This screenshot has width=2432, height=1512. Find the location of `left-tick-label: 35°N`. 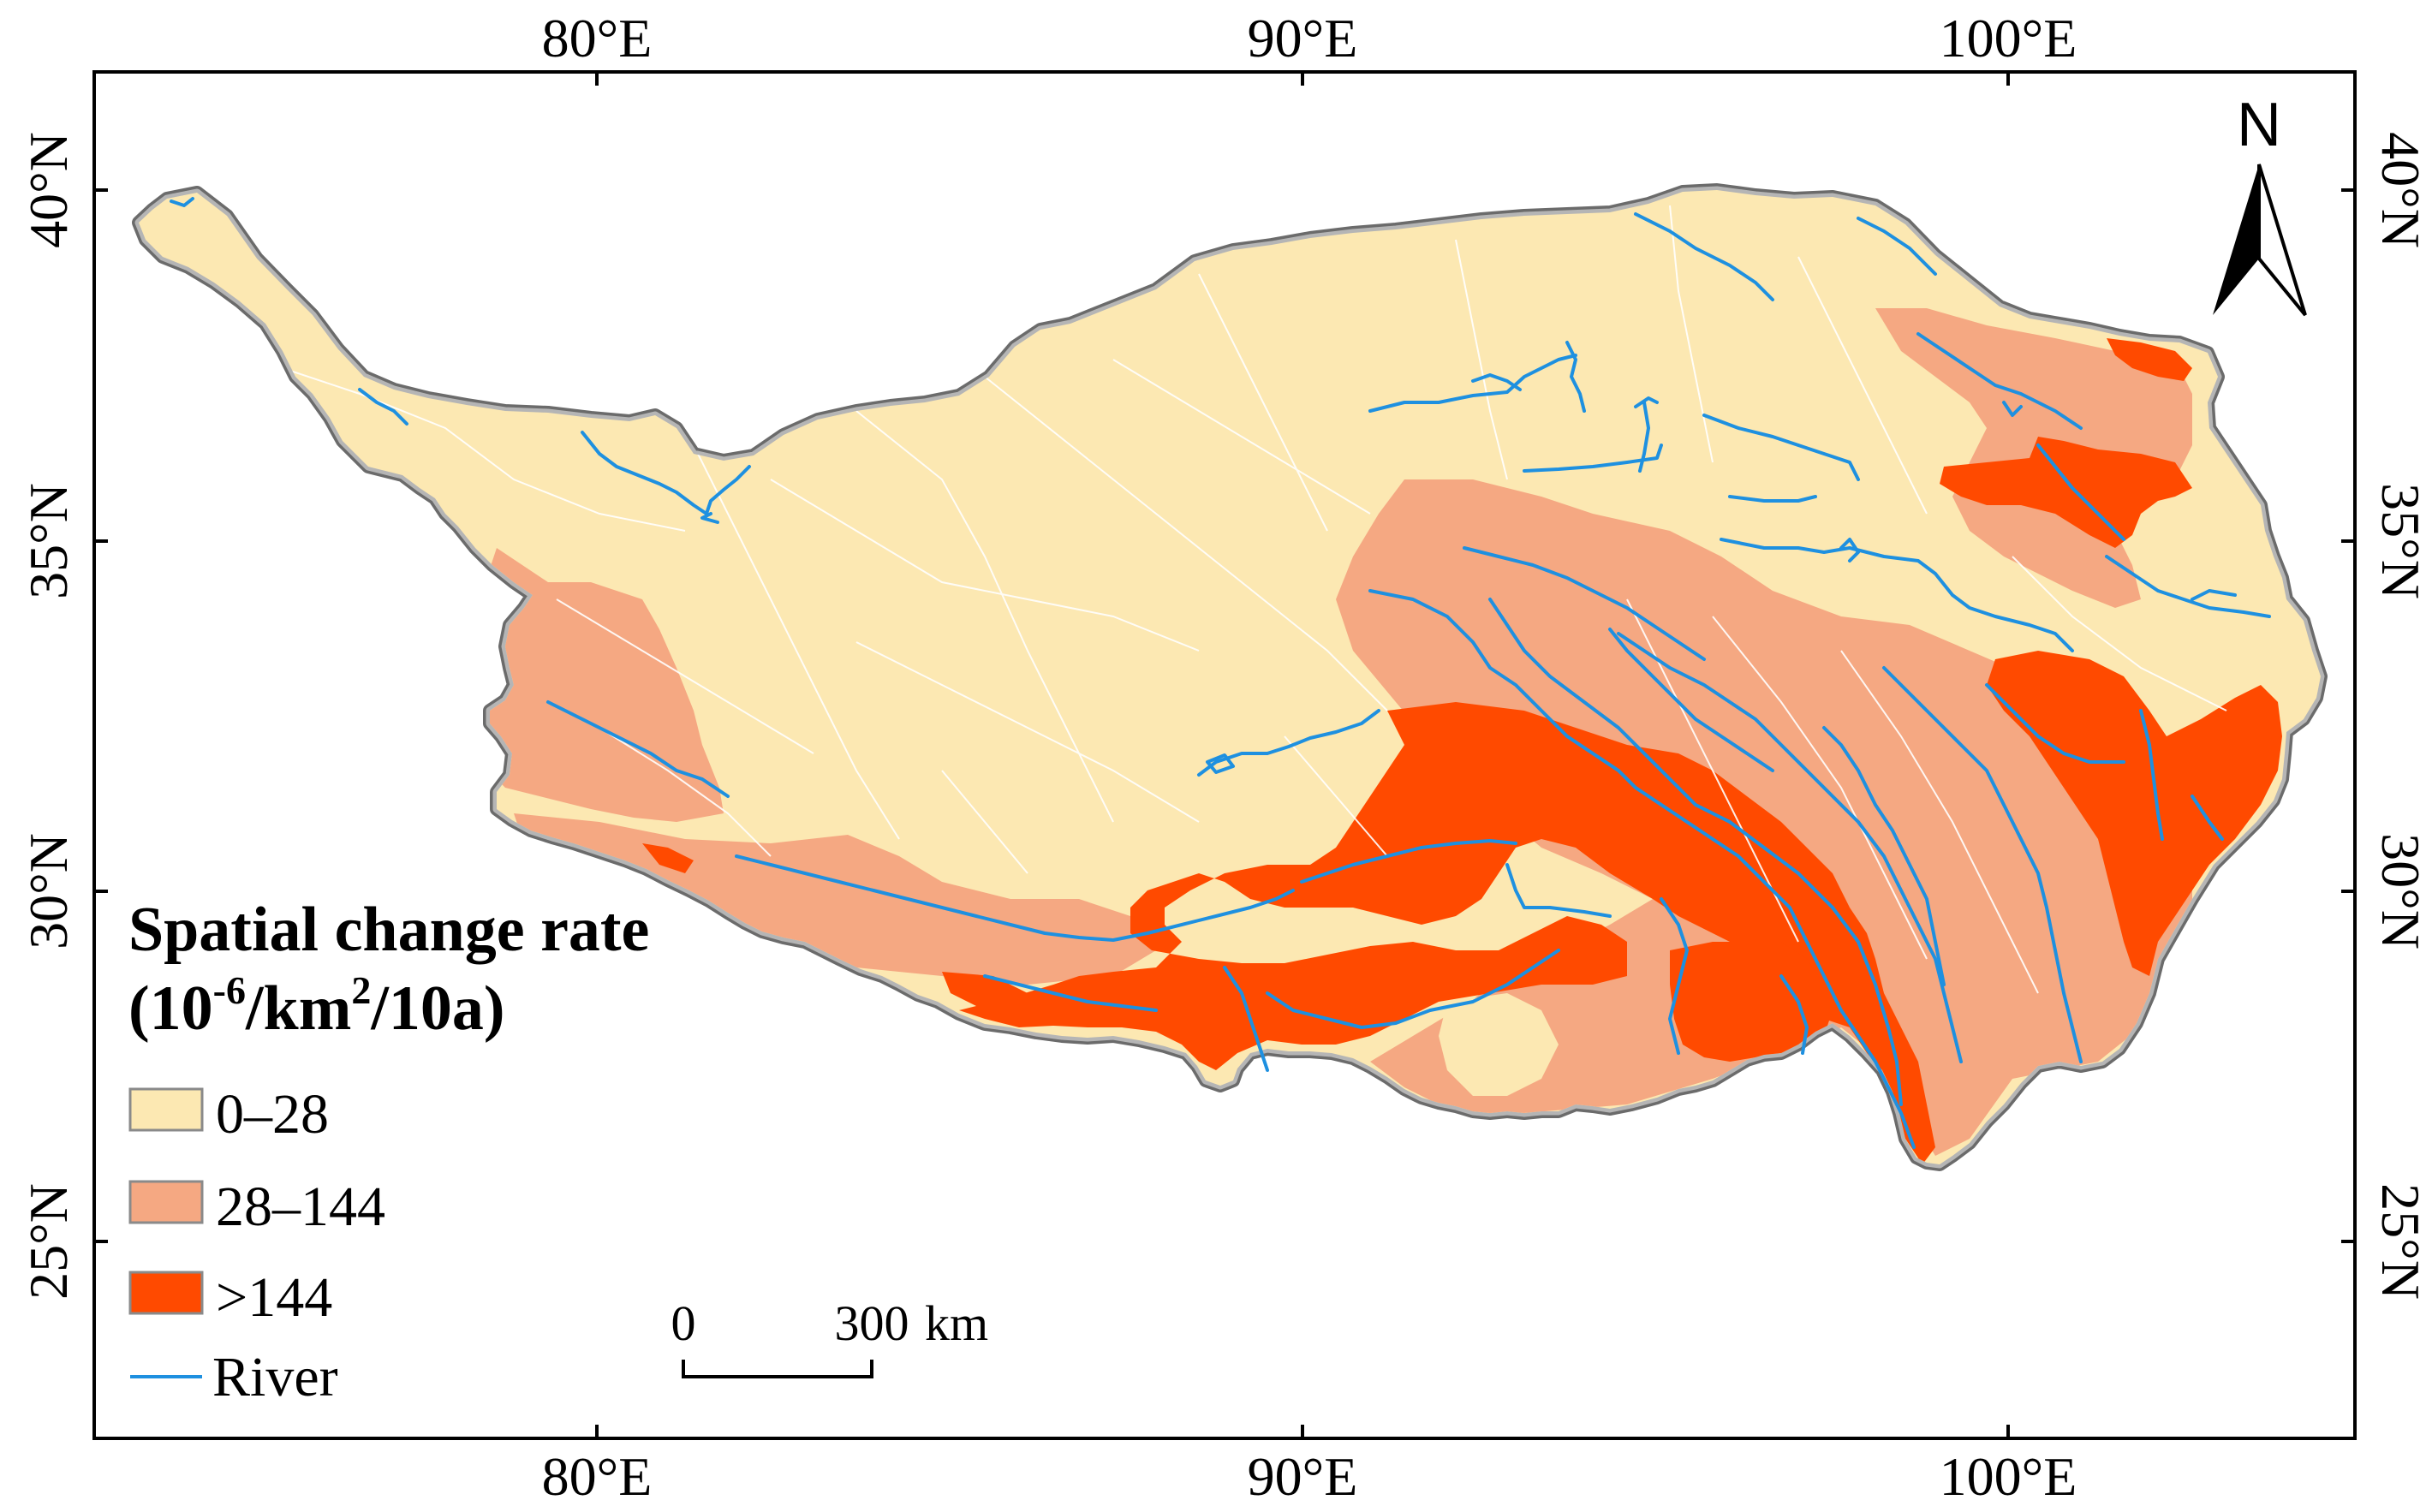

left-tick-label: 35°N is located at coordinates (48, 541).